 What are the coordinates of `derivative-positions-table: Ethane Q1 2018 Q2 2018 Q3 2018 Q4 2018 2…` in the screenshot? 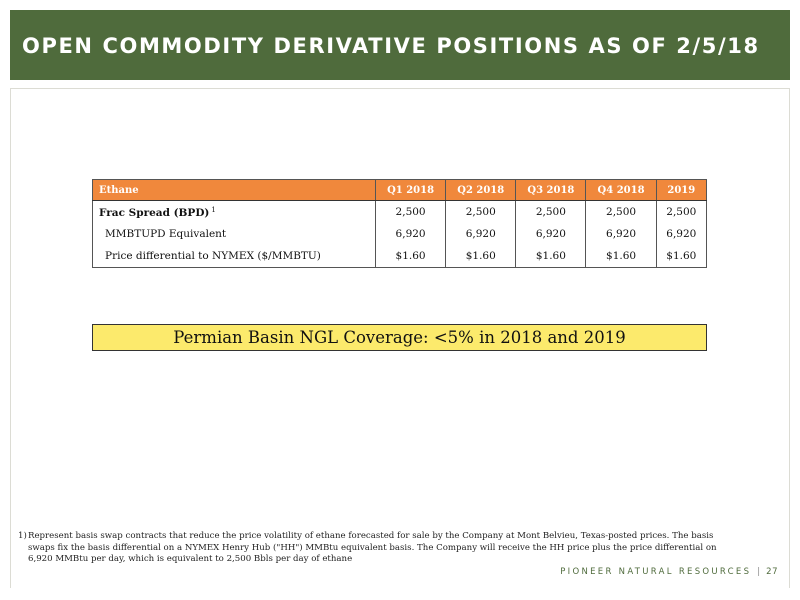 It's located at (400, 223).